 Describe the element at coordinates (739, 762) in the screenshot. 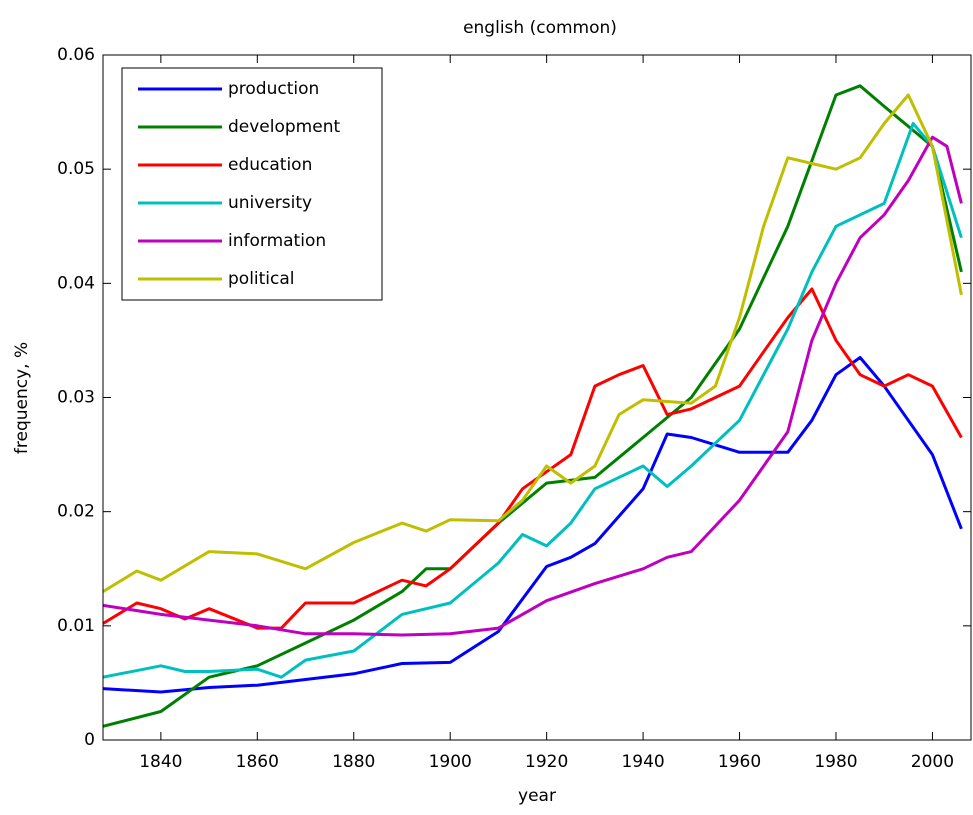

I see `x-tick-label: 1960` at that location.